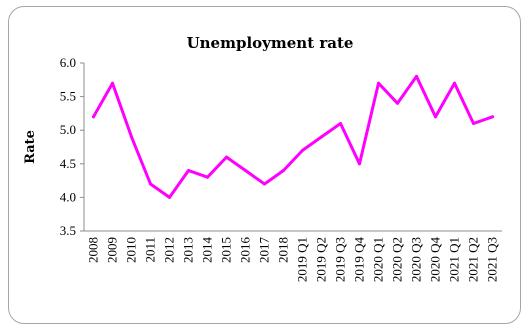 The height and width of the screenshot is (334, 531). I want to click on x-tick-label: 2009, so click(112, 250).